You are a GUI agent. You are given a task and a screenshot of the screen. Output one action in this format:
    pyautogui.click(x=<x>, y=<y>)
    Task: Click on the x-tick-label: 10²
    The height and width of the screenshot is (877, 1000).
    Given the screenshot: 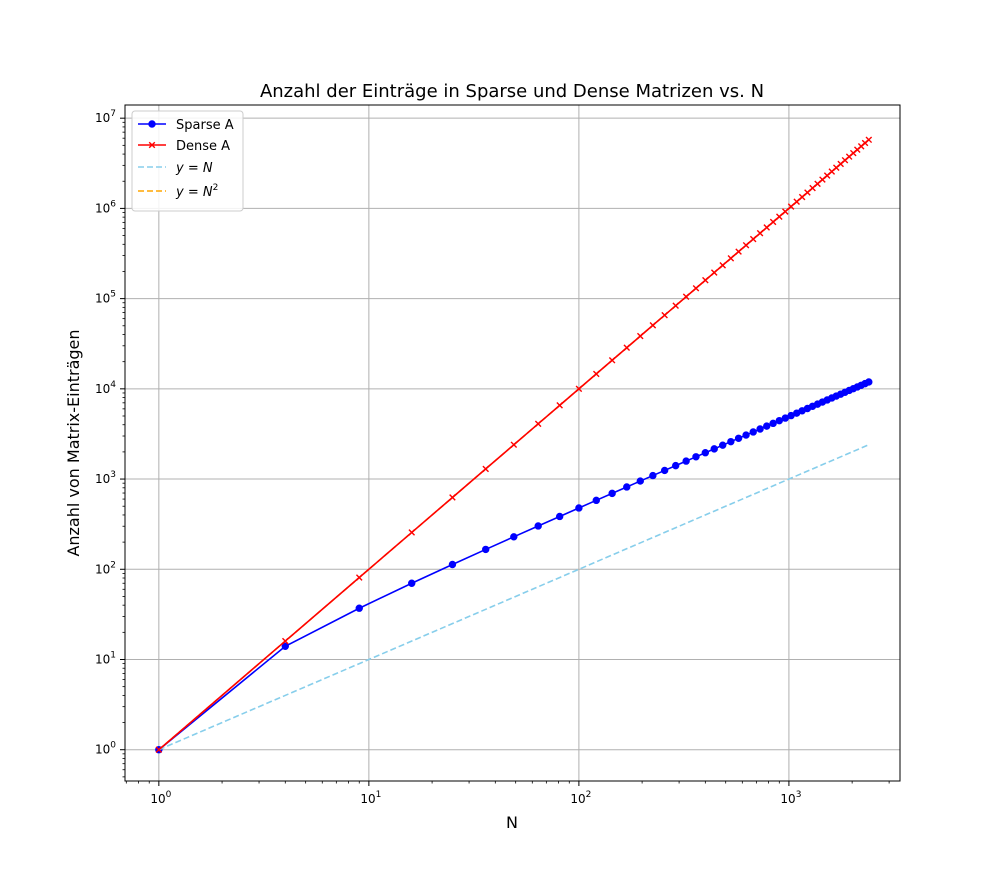 What is the action you would take?
    pyautogui.click(x=580, y=798)
    